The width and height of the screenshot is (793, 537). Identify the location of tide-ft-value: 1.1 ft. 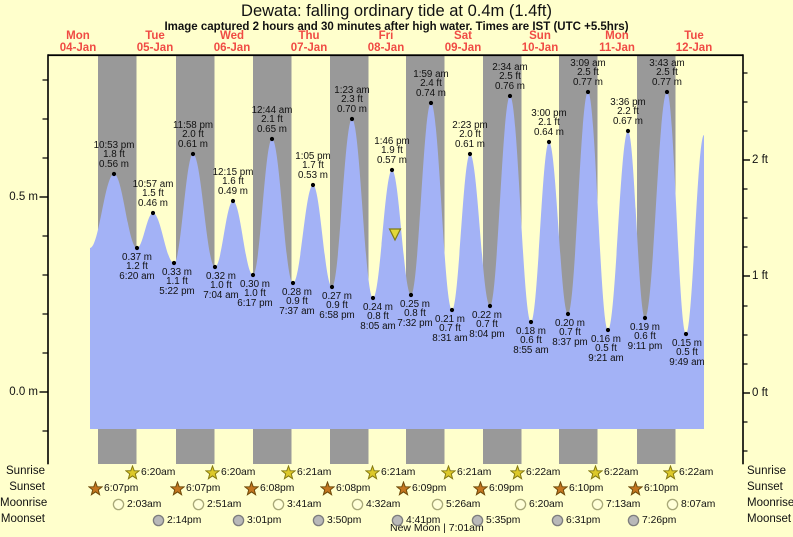
(177, 282).